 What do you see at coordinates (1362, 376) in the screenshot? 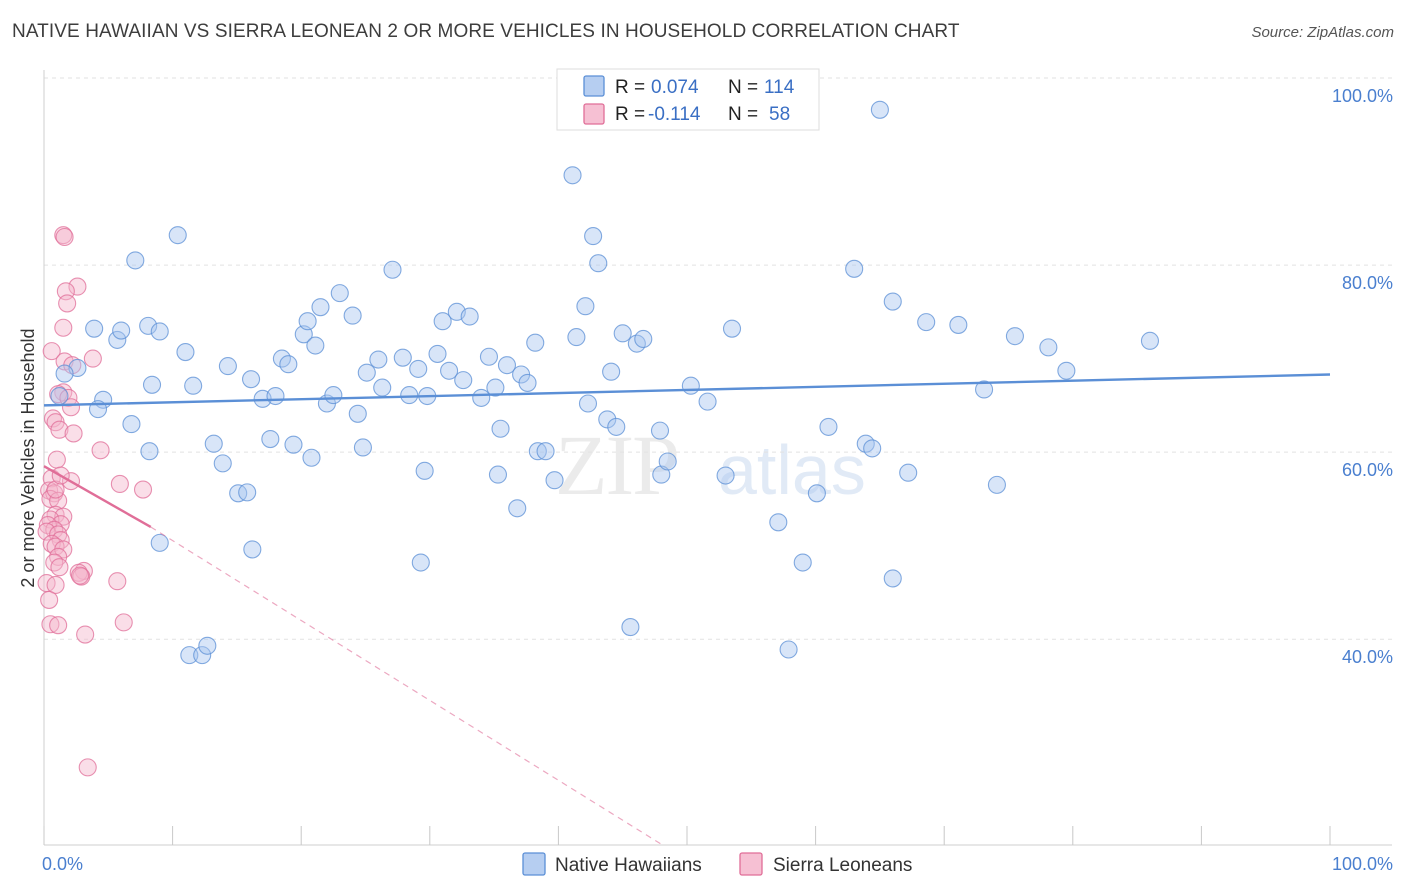
I see `y-axis-tick-labels: 40.0% 60.0% 80.0% 100.0%` at bounding box center [1362, 376].